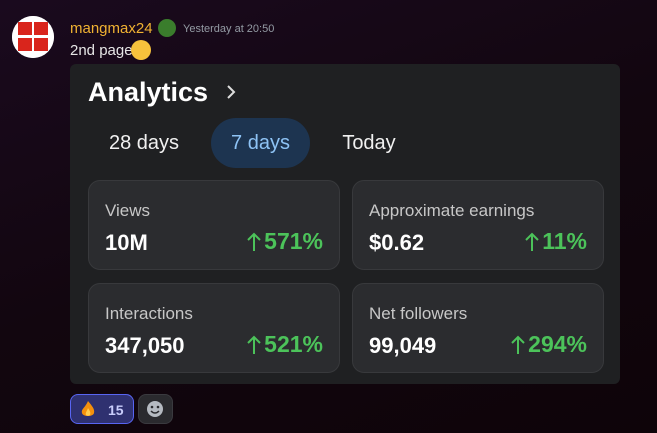 Image resolution: width=657 pixels, height=433 pixels. Describe the element at coordinates (144, 143) in the screenshot. I see `tab: 28 days` at that location.